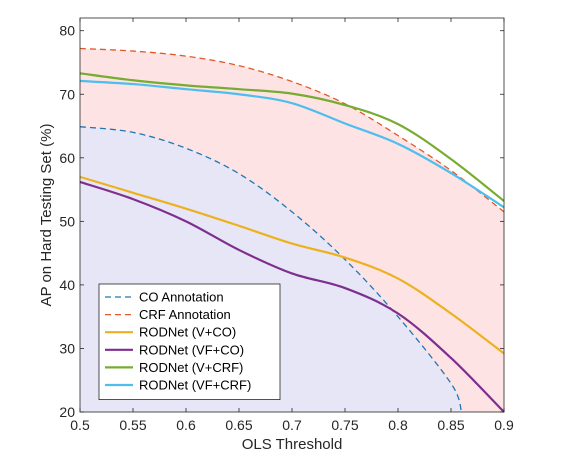 The height and width of the screenshot is (470, 565). I want to click on x-tick-label: 0.75, so click(344, 425).